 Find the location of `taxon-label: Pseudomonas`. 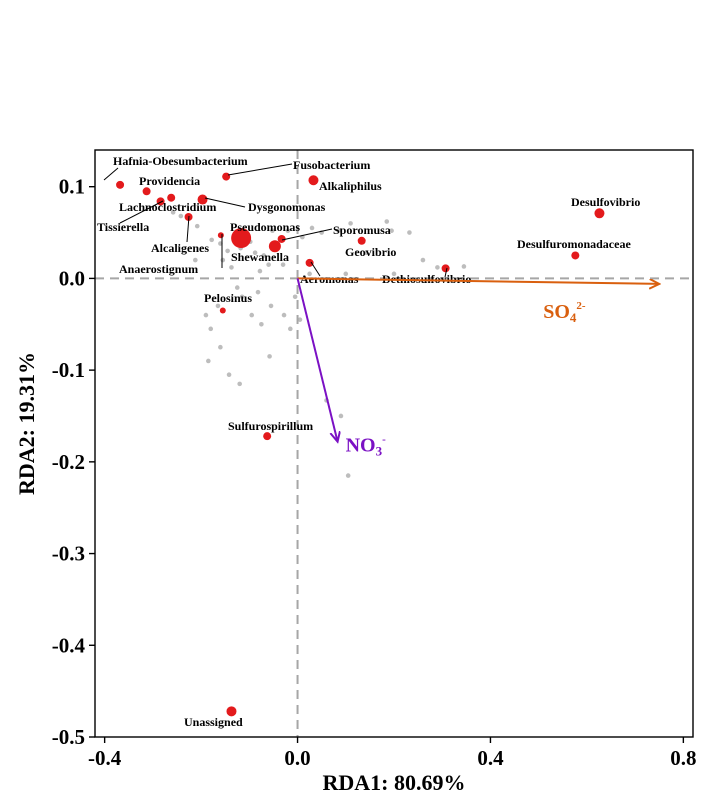

taxon-label: Pseudomonas is located at coordinates (265, 227).